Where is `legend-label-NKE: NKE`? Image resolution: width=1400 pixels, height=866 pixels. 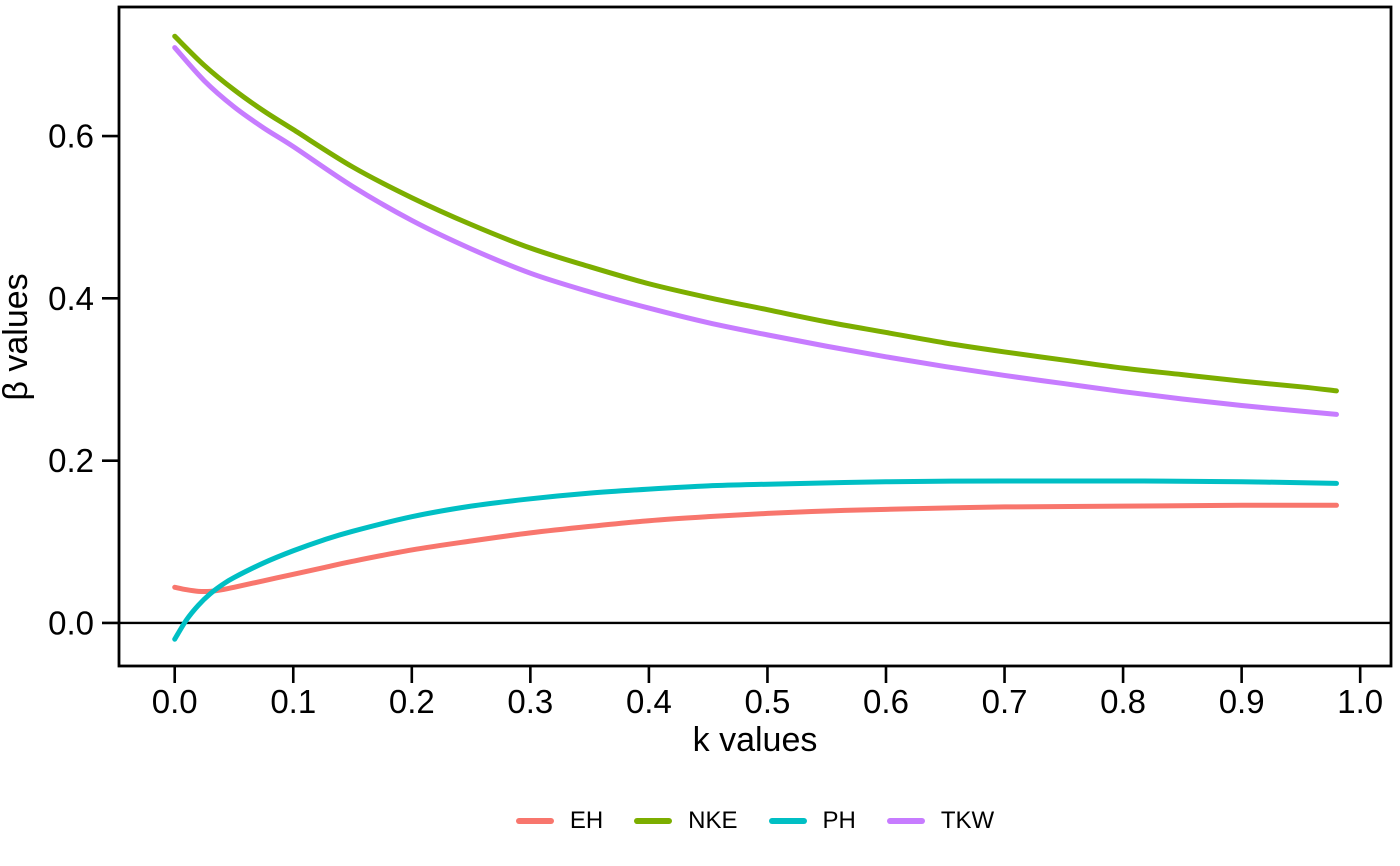 legend-label-NKE: NKE is located at coordinates (713, 820).